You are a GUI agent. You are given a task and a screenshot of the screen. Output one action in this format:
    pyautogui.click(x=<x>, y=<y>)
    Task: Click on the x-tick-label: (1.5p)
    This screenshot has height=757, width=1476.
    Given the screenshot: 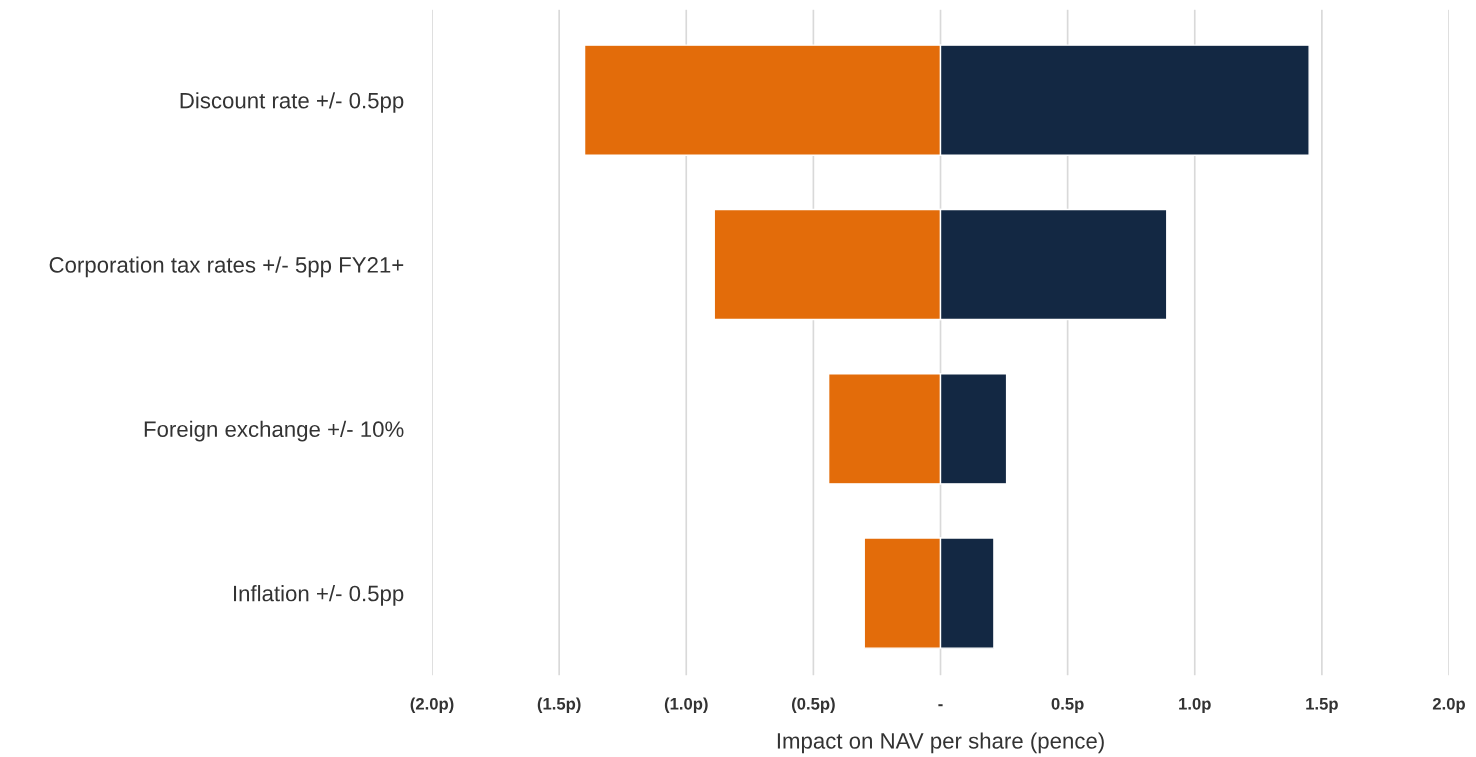 What is the action you would take?
    pyautogui.click(x=559, y=705)
    